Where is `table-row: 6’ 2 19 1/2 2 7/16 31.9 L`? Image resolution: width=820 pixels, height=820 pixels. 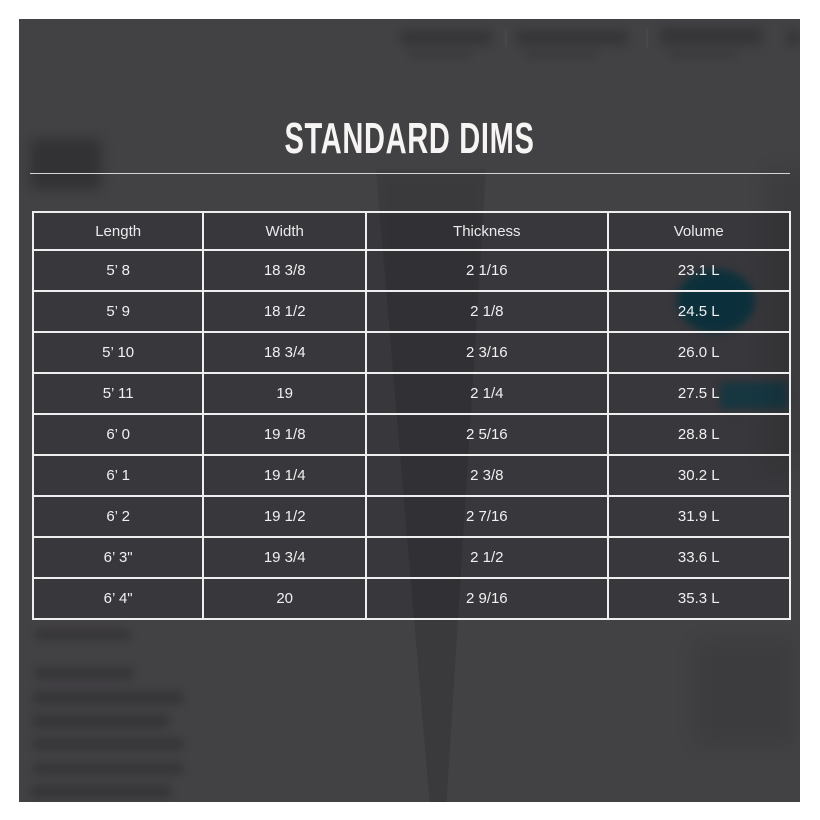
table-row: 6’ 2 19 1/2 2 7/16 31.9 L is located at coordinates (411, 516).